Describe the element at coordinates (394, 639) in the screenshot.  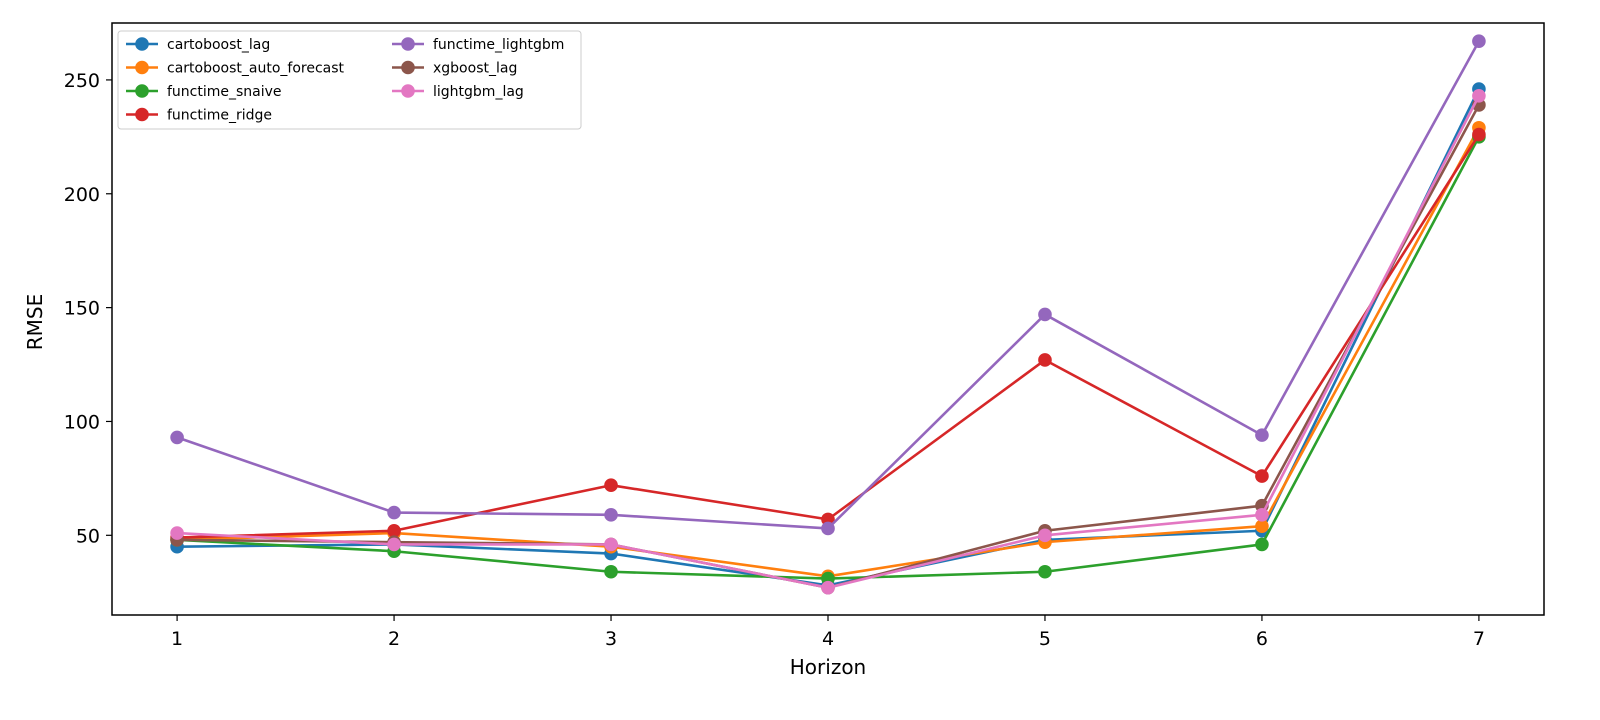
I see `x-tick-label: 2` at that location.